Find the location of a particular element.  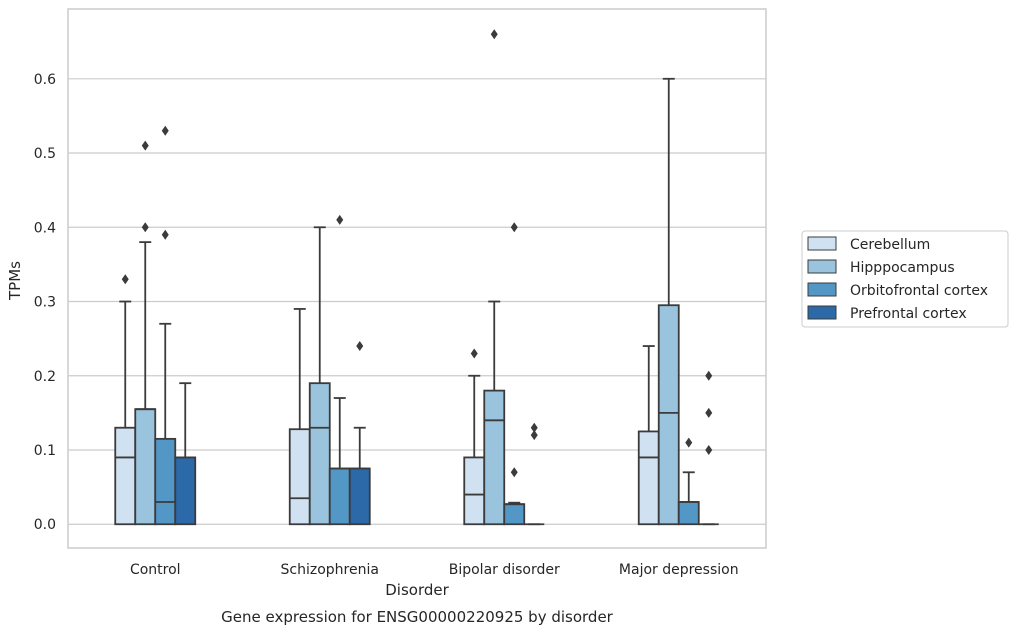

x-tick-label: Major depression is located at coordinates (679, 570).